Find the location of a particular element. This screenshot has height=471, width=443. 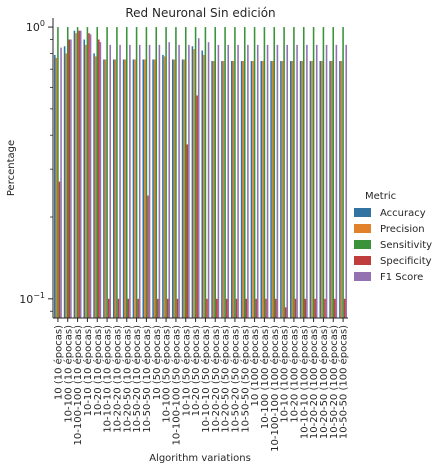

x-tick-label: 10-100 (100 épocas) is located at coordinates (265, 377).